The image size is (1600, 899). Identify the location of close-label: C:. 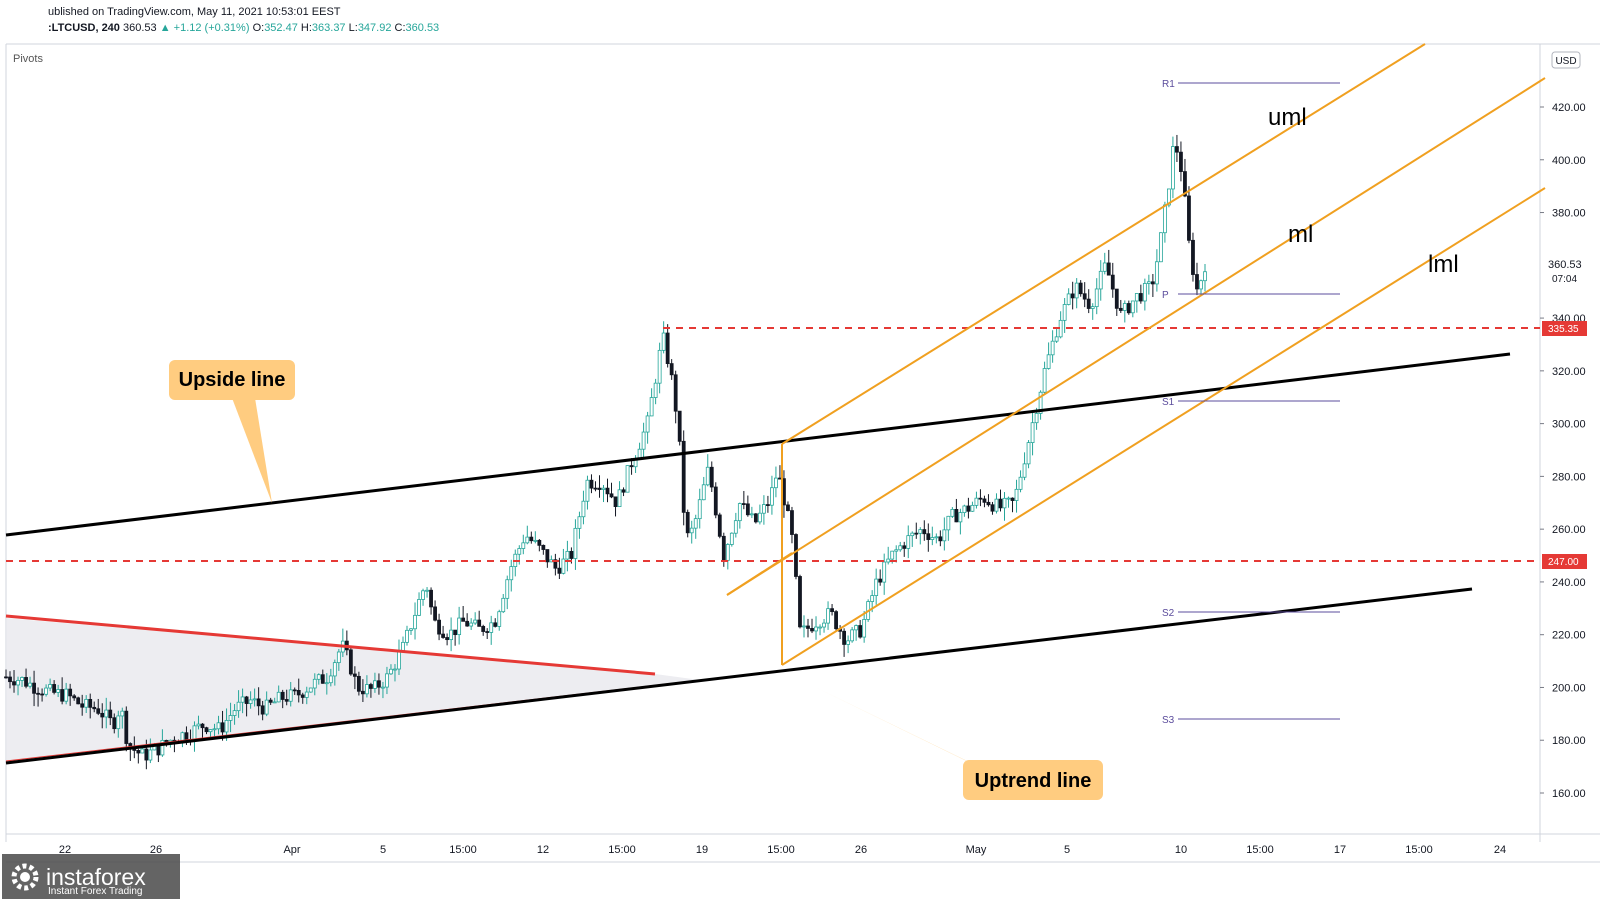
(400, 28).